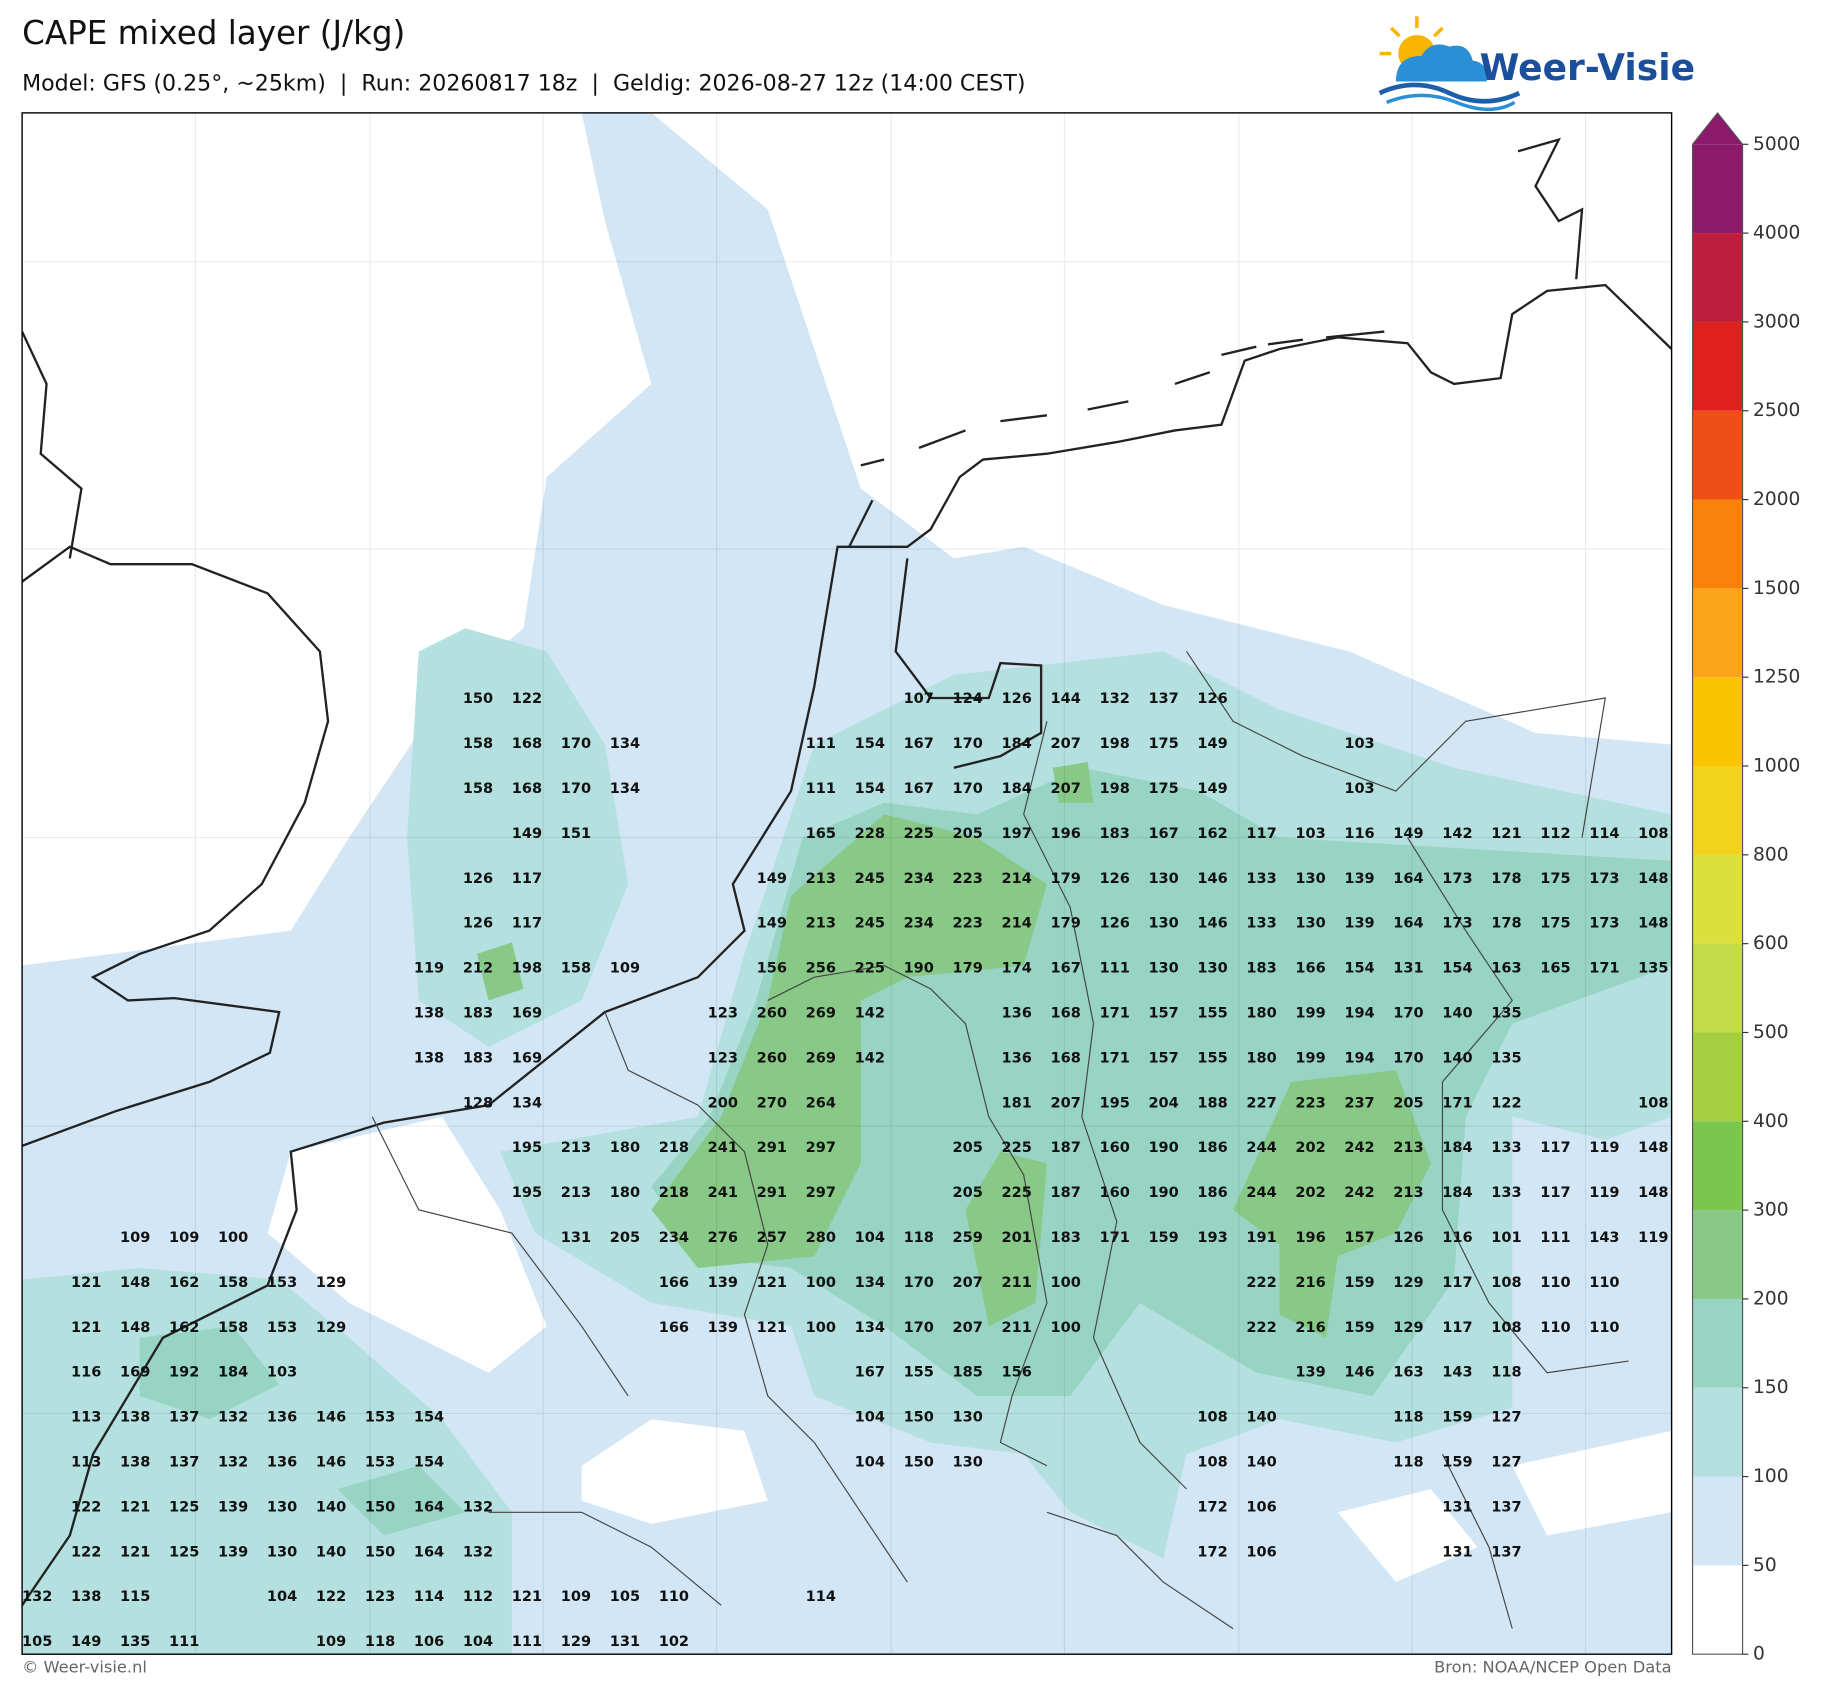 The height and width of the screenshot is (1681, 1824). What do you see at coordinates (870, 1013) in the screenshot?
I see `cape-value: 142` at bounding box center [870, 1013].